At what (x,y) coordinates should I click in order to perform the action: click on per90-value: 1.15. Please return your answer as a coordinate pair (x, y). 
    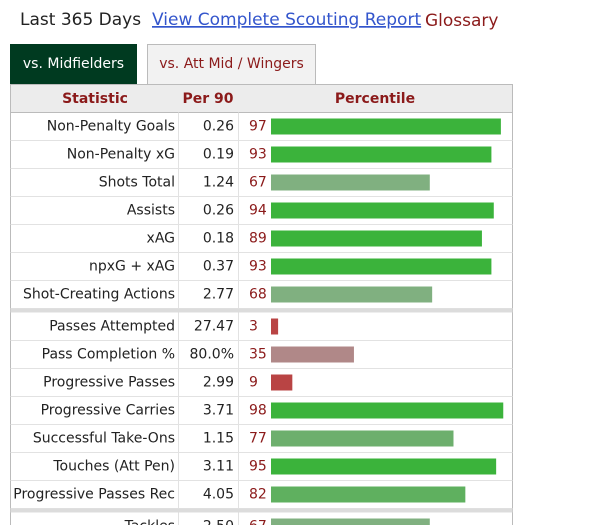
    Looking at the image, I should click on (218, 439).